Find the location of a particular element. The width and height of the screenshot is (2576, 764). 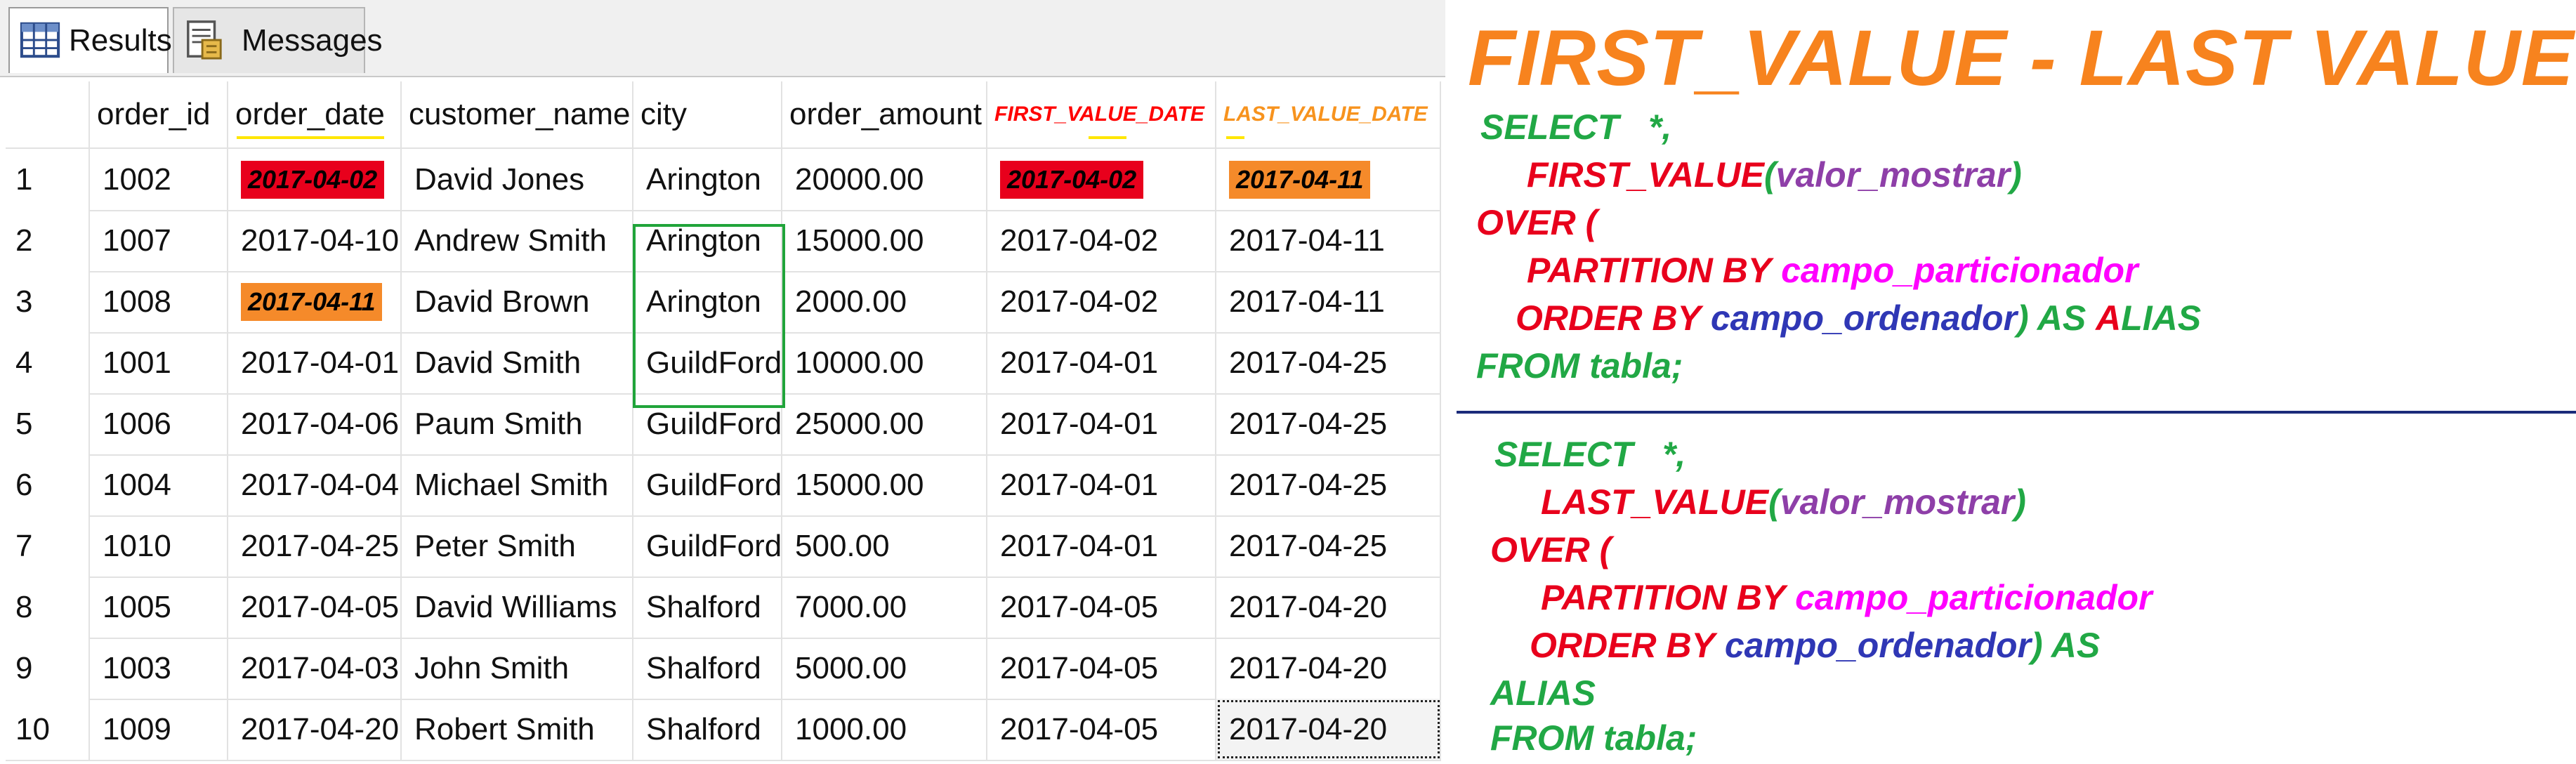

column-header-order-amount: order_amount is located at coordinates (884, 114).